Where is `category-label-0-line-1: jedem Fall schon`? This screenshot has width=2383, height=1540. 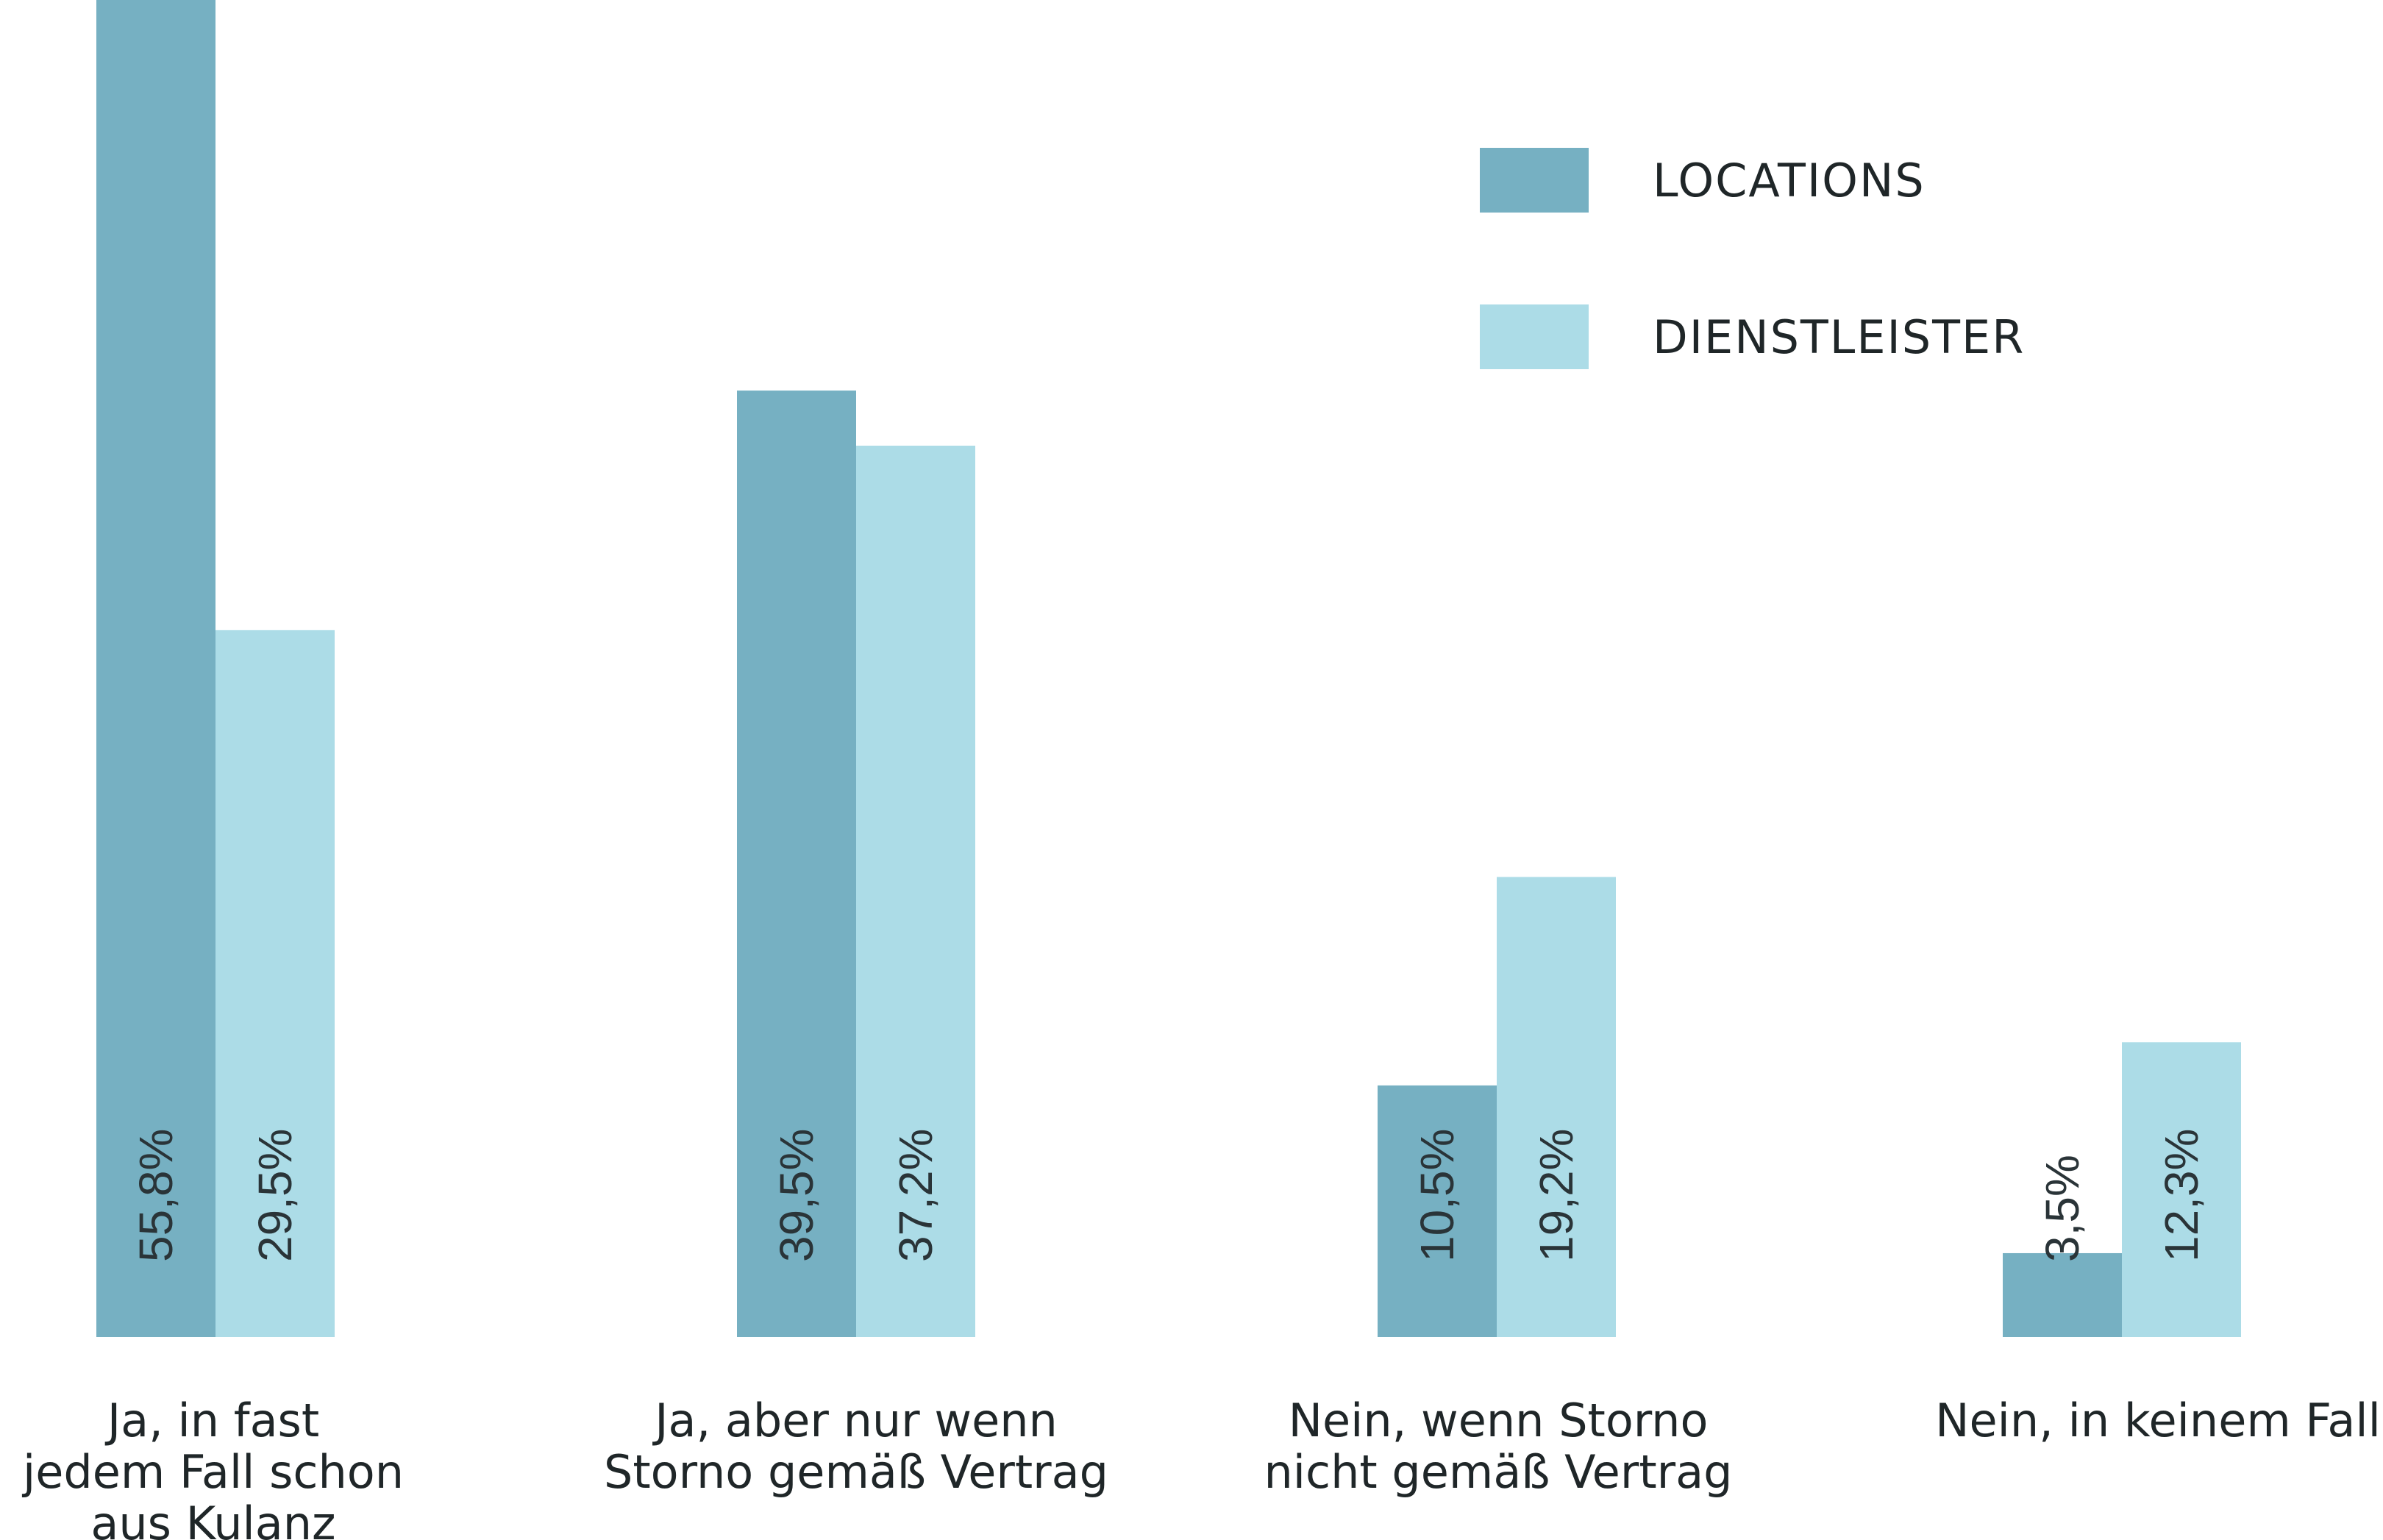
category-label-0-line-1: jedem Fall schon is located at coordinates (213, 1472).